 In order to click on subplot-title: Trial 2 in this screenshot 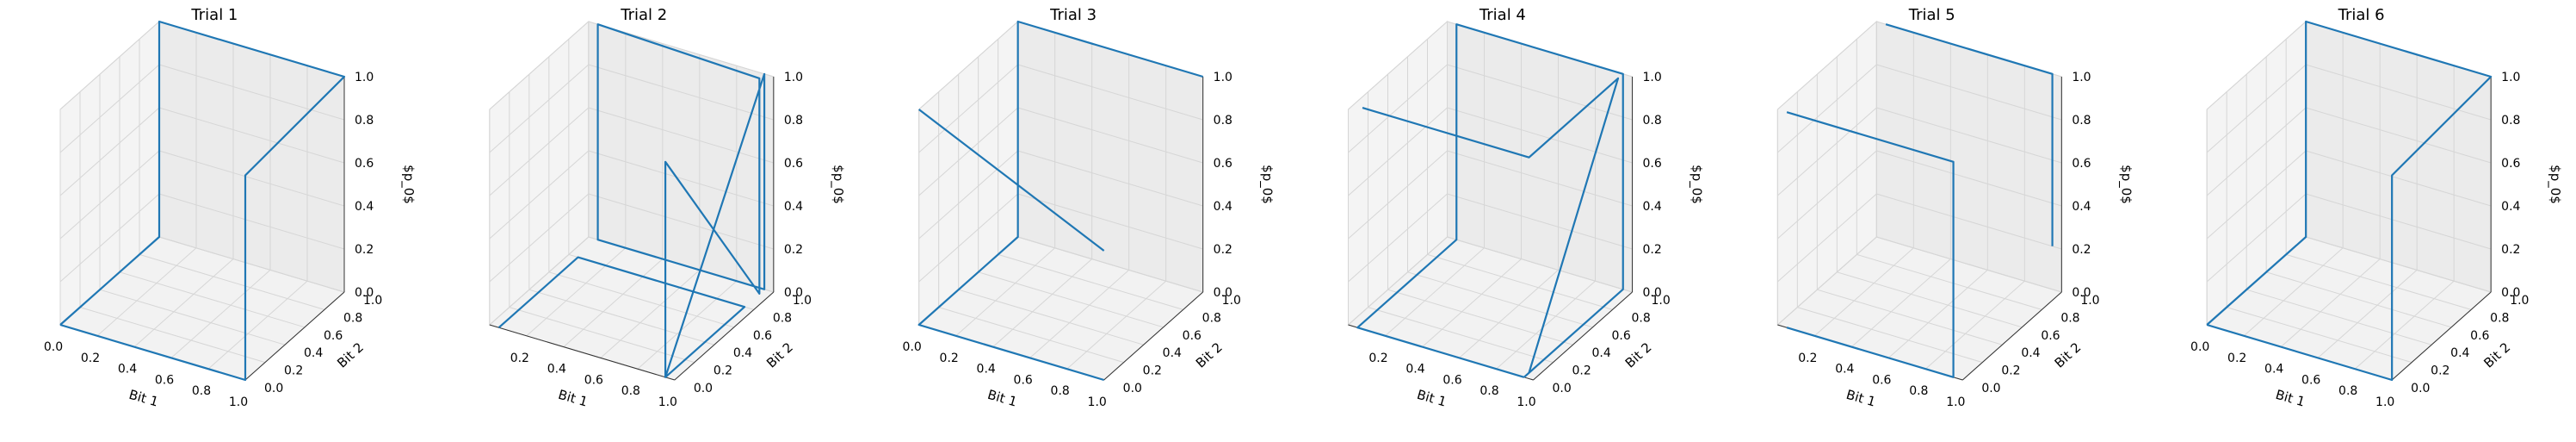, I will do `click(643, 15)`.